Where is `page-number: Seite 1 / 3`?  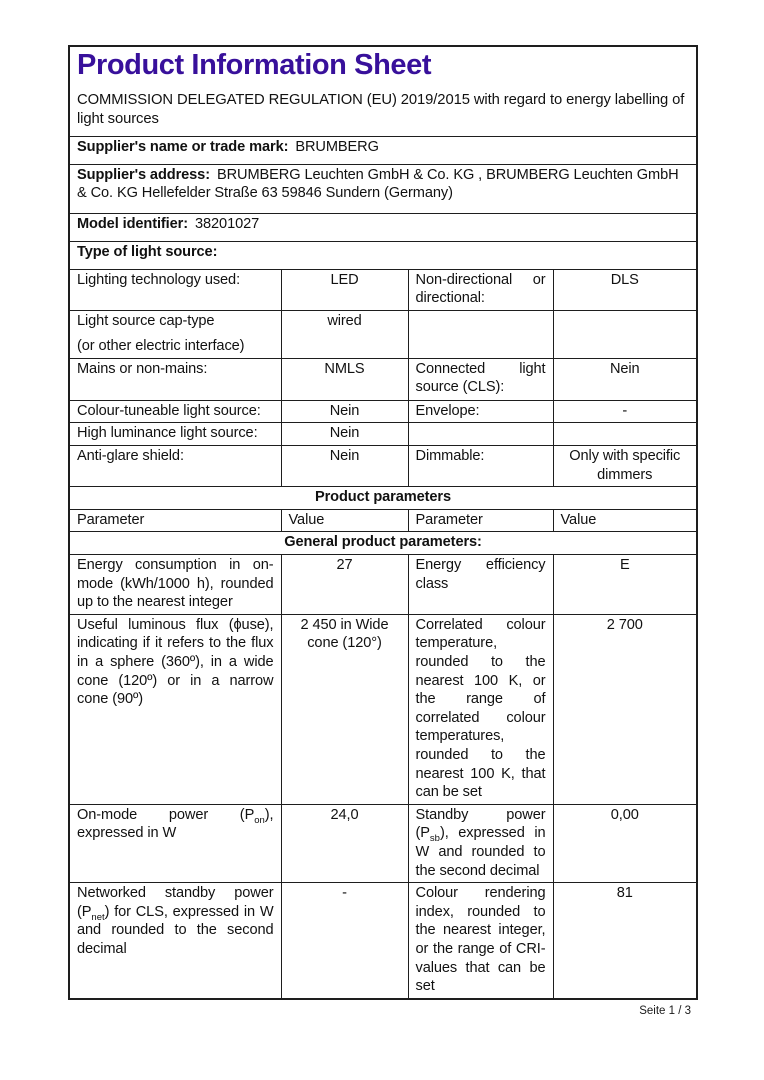 page-number: Seite 1 / 3 is located at coordinates (665, 1011).